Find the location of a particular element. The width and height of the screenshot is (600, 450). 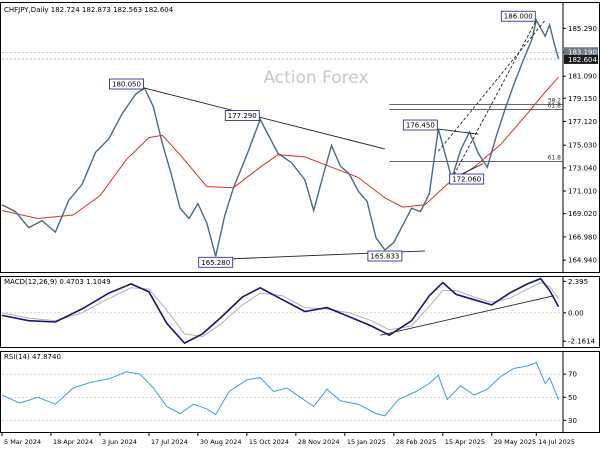

price-annotation-label: 186.000 is located at coordinates (518, 17).